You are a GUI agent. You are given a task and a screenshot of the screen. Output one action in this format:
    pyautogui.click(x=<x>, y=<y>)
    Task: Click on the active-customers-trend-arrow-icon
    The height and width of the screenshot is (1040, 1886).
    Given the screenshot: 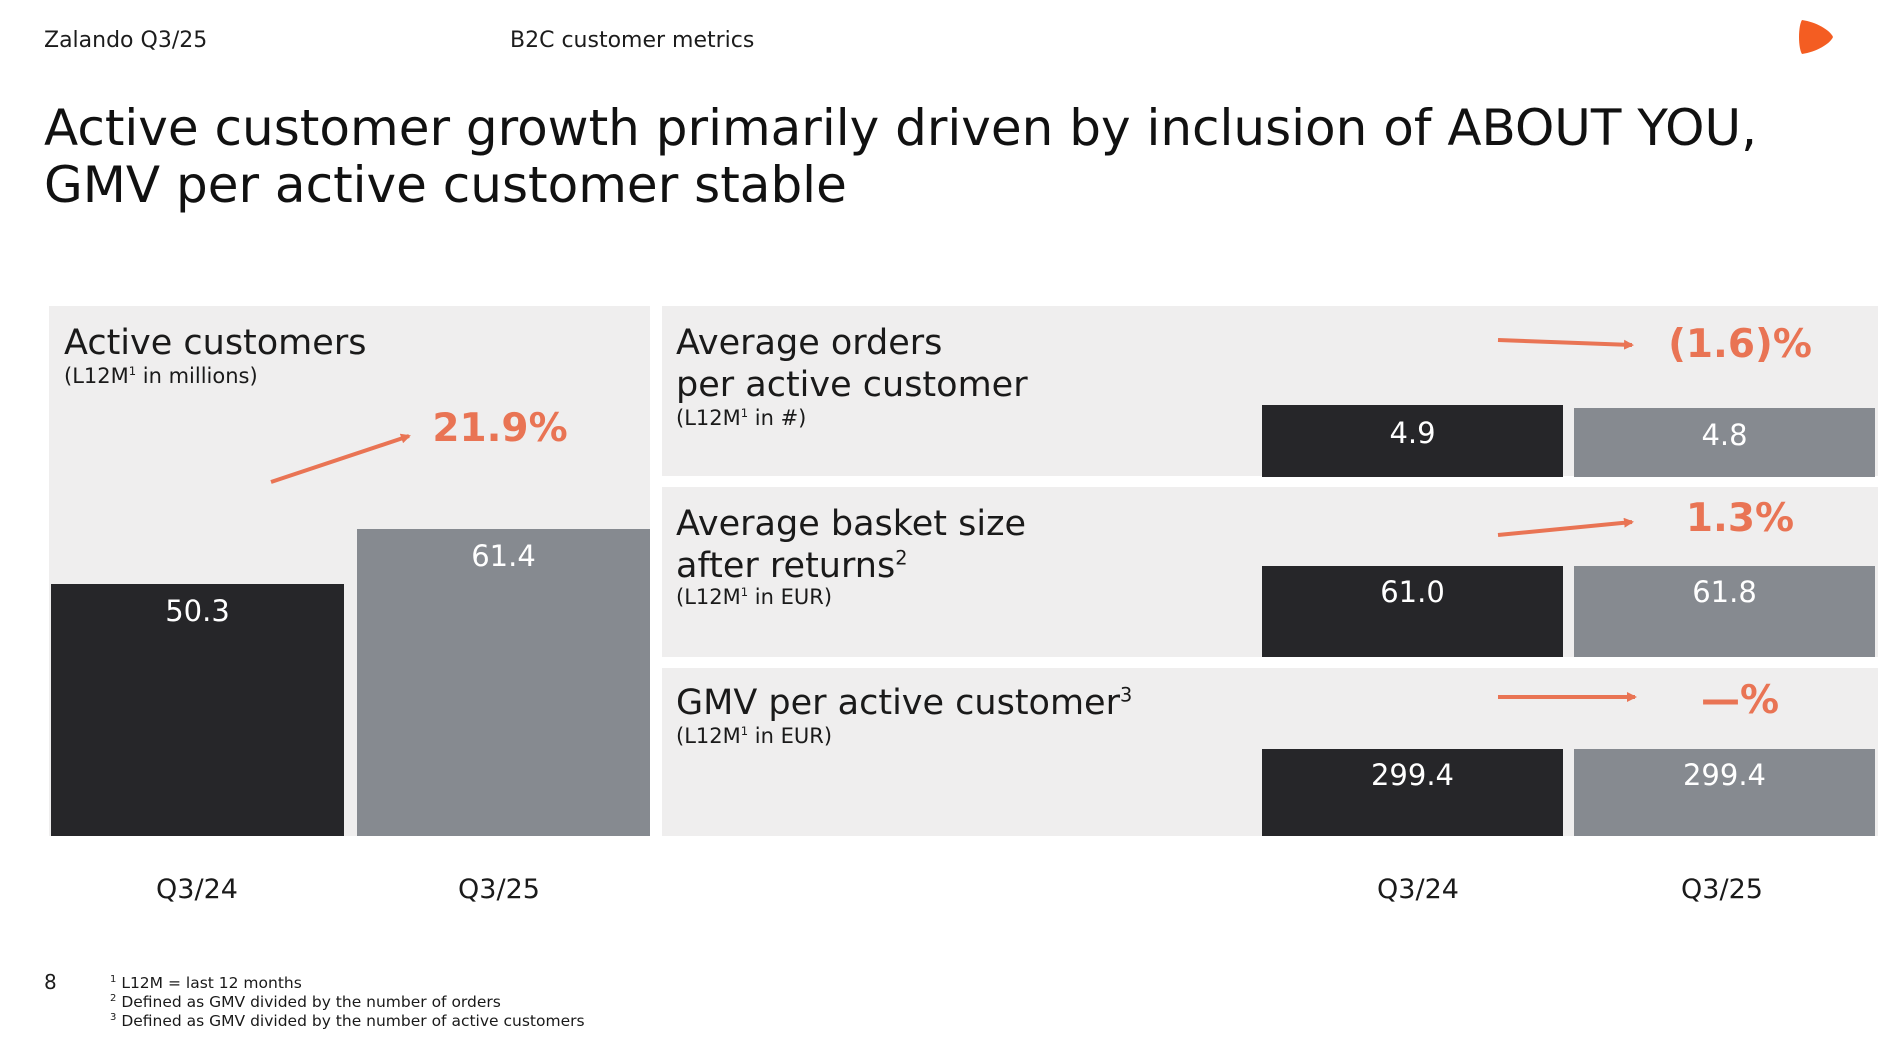 What is the action you would take?
    pyautogui.click(x=340, y=458)
    